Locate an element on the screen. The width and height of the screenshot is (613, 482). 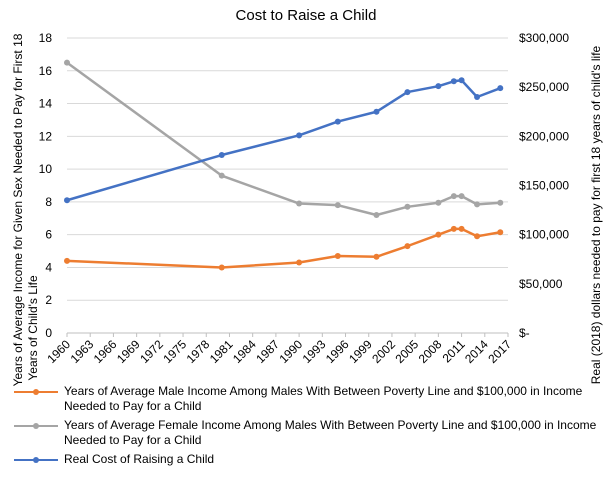
legend-swatch-female is located at coordinates (36, 425).